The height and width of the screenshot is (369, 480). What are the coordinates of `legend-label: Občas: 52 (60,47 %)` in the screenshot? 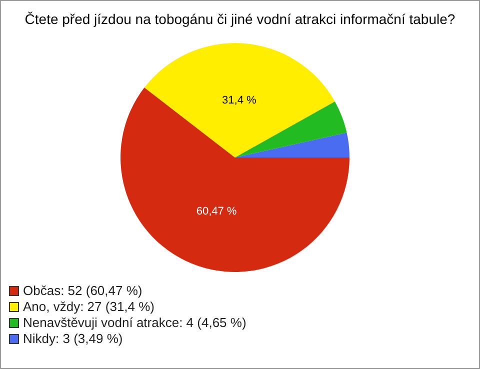 It's located at (83, 291).